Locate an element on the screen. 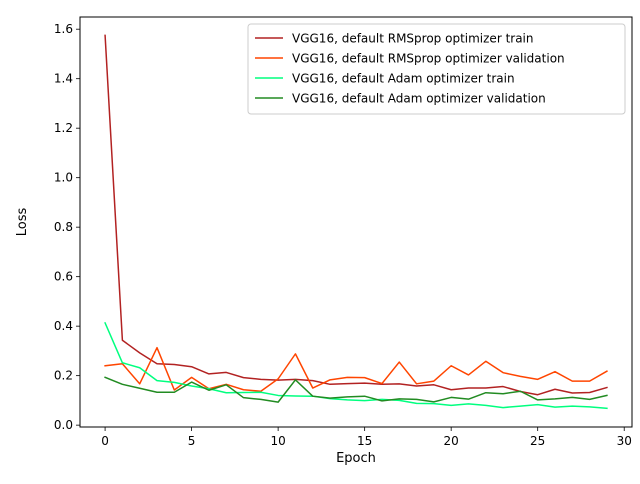 The height and width of the screenshot is (484, 640). legend-label-4: VGG16, default Adam optimizer validation is located at coordinates (419, 99).